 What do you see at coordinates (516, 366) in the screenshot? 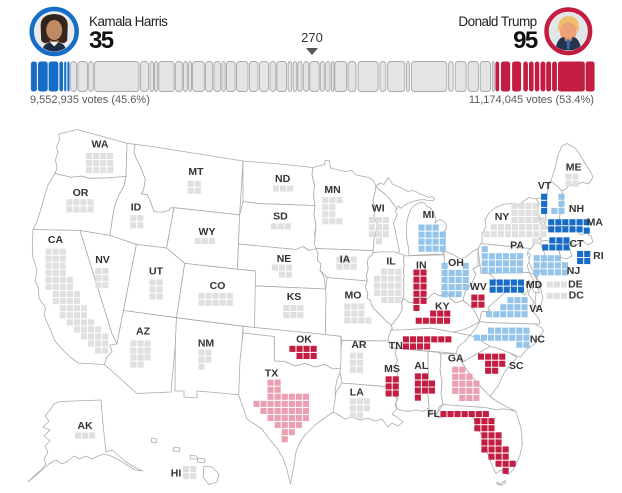
I see `svg-text: SC` at bounding box center [516, 366].